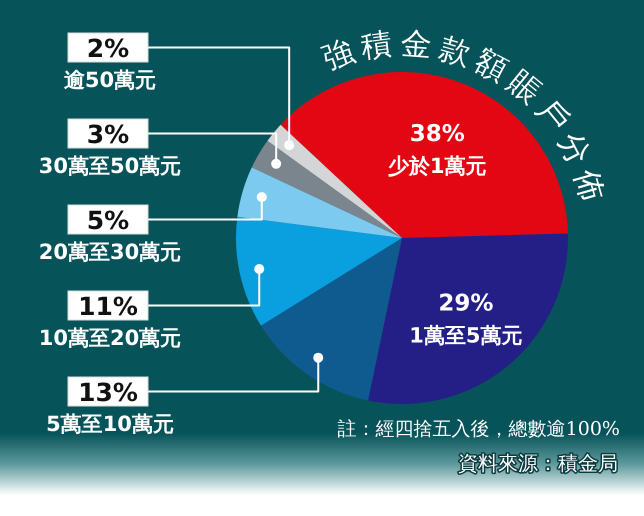 The height and width of the screenshot is (516, 644). What do you see at coordinates (108, 48) in the screenshot?
I see `data-label: 2%` at bounding box center [108, 48].